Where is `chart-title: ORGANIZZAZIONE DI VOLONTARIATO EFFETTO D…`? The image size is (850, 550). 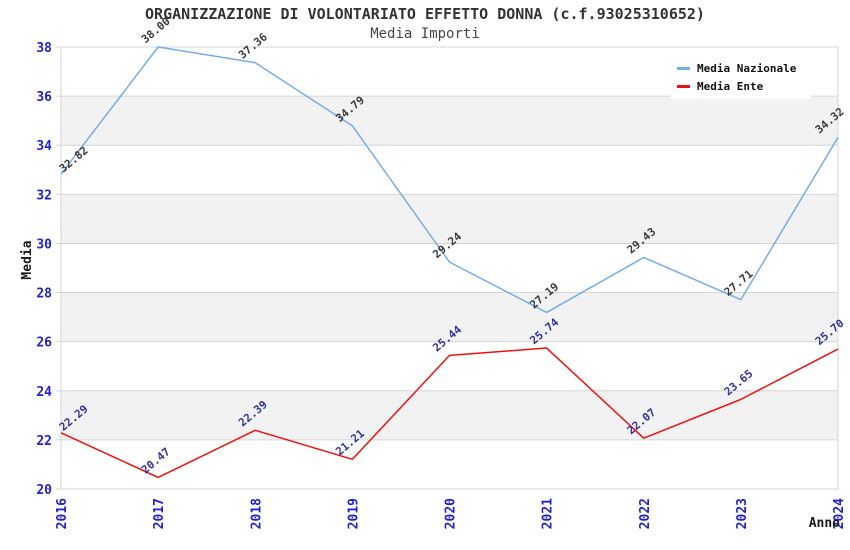
chart-title: ORGANIZZAZIONE DI VOLONTARIATO EFFETTO D… is located at coordinates (425, 14).